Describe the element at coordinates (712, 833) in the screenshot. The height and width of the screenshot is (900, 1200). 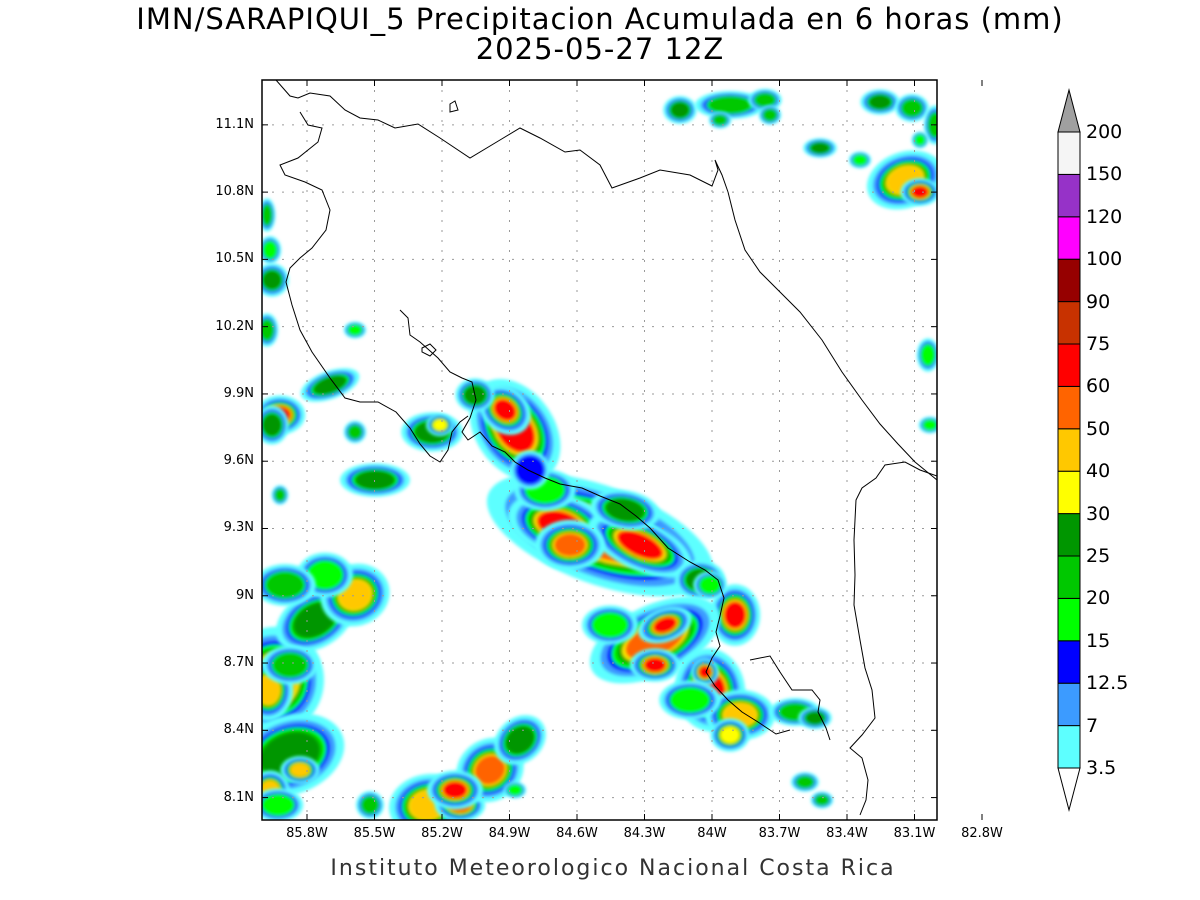
I see `lon-label: 84W` at that location.